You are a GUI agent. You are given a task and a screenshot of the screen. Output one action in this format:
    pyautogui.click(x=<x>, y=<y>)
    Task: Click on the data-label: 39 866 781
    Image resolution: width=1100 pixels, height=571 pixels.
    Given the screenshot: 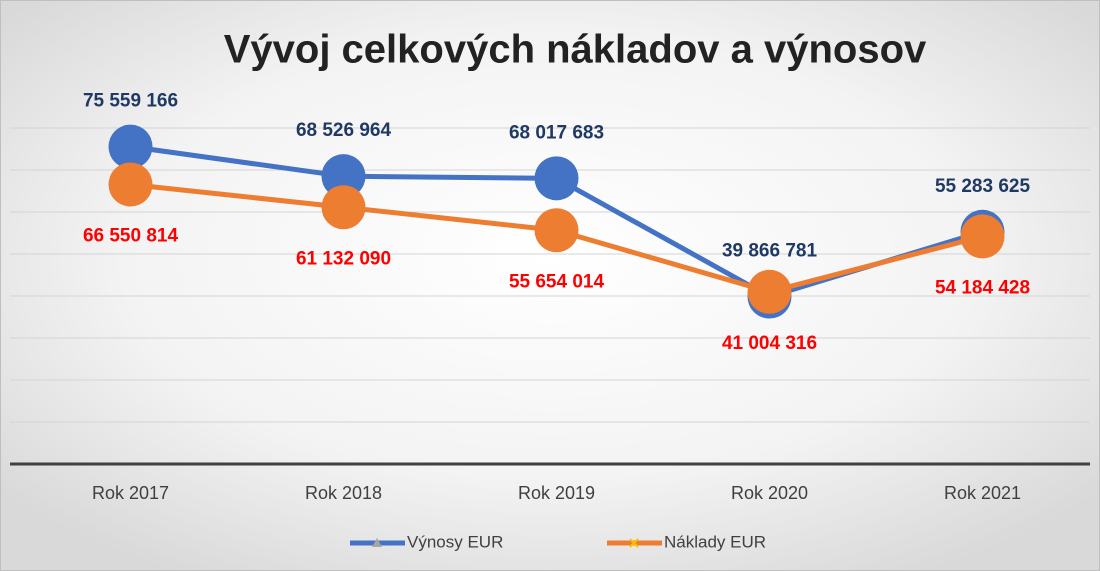 What is the action you would take?
    pyautogui.click(x=770, y=251)
    